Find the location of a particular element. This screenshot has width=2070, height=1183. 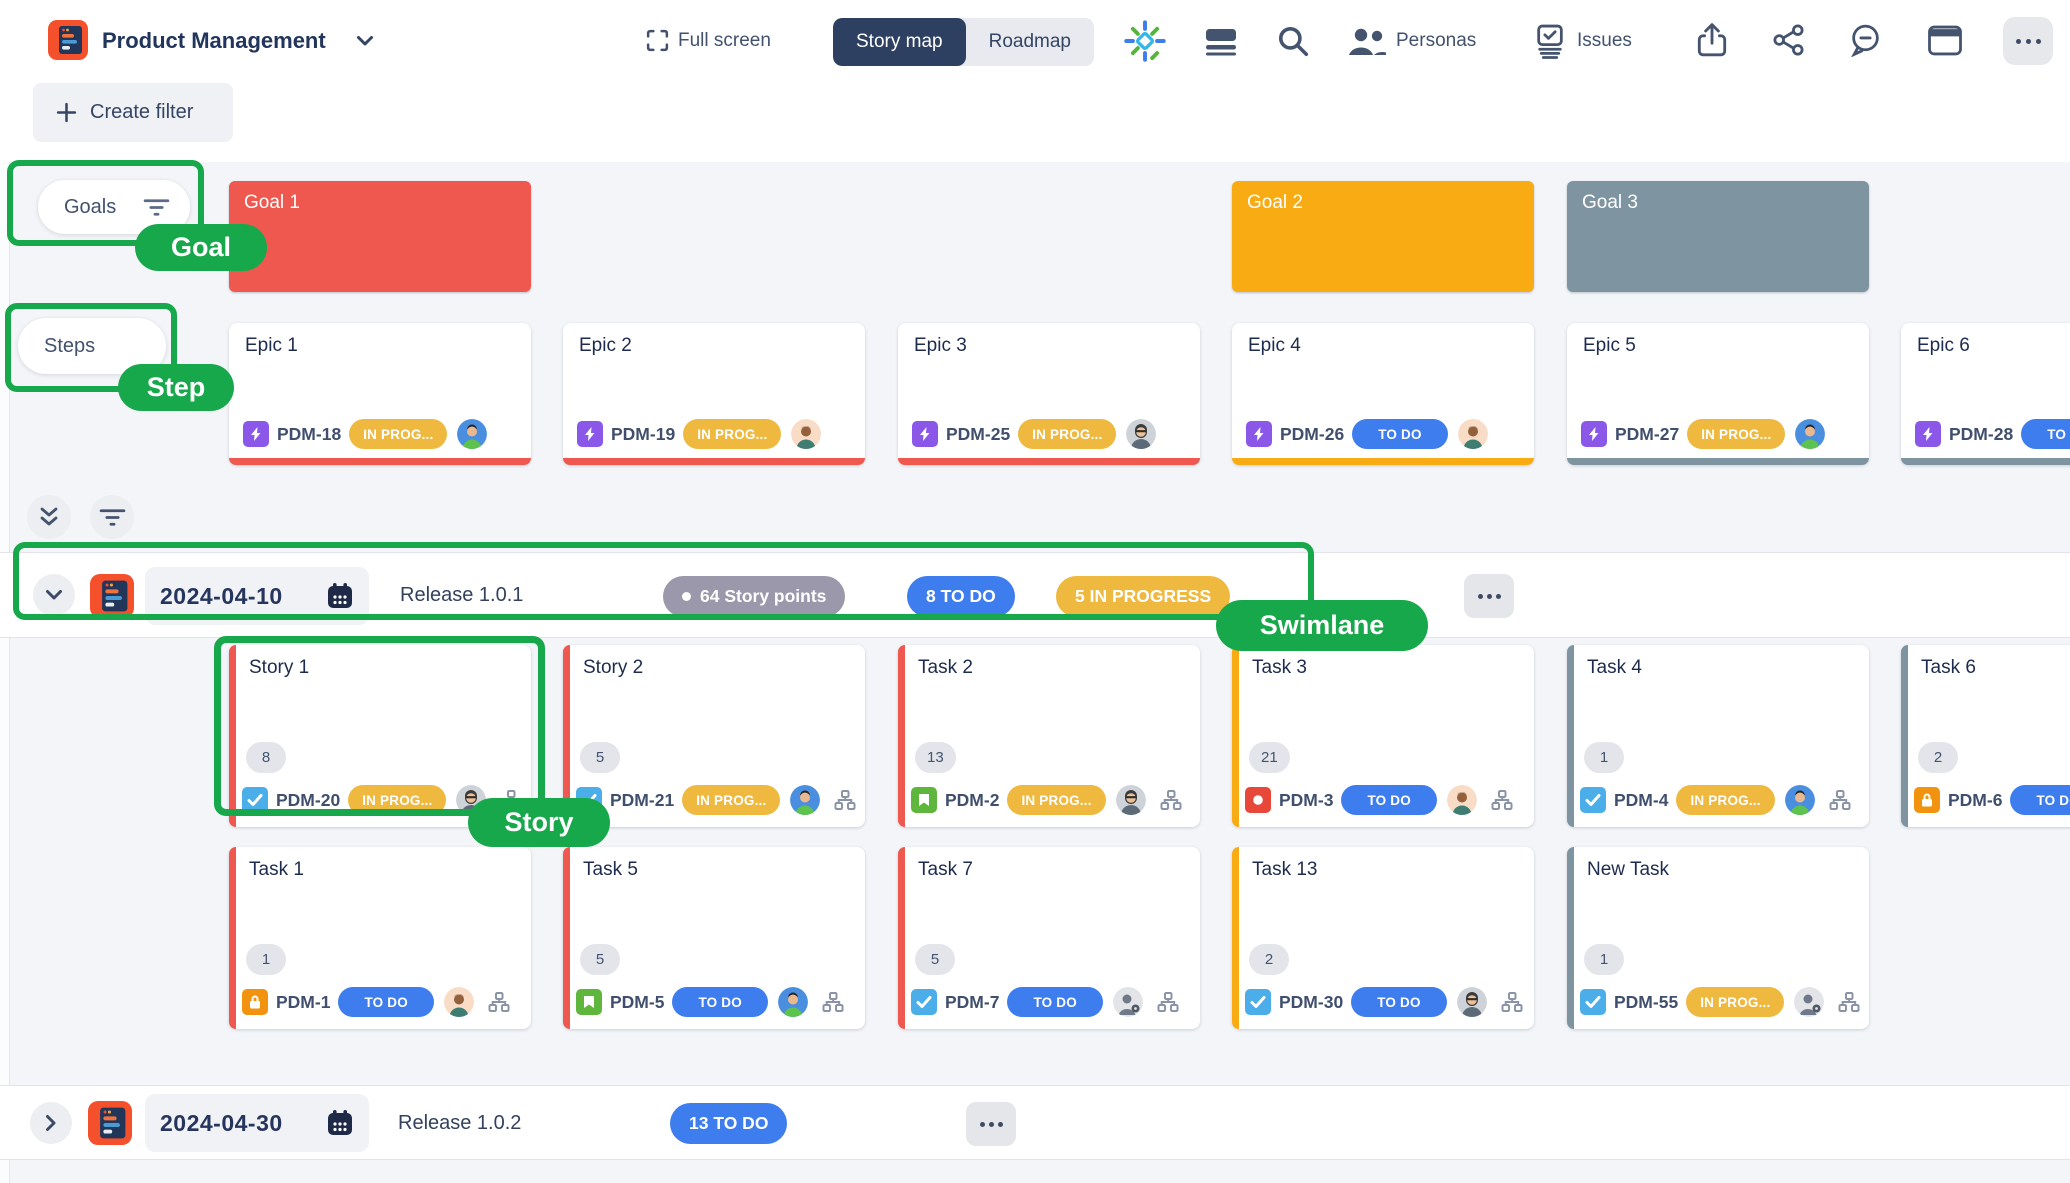

ai-spark-icon is located at coordinates (1145, 41).